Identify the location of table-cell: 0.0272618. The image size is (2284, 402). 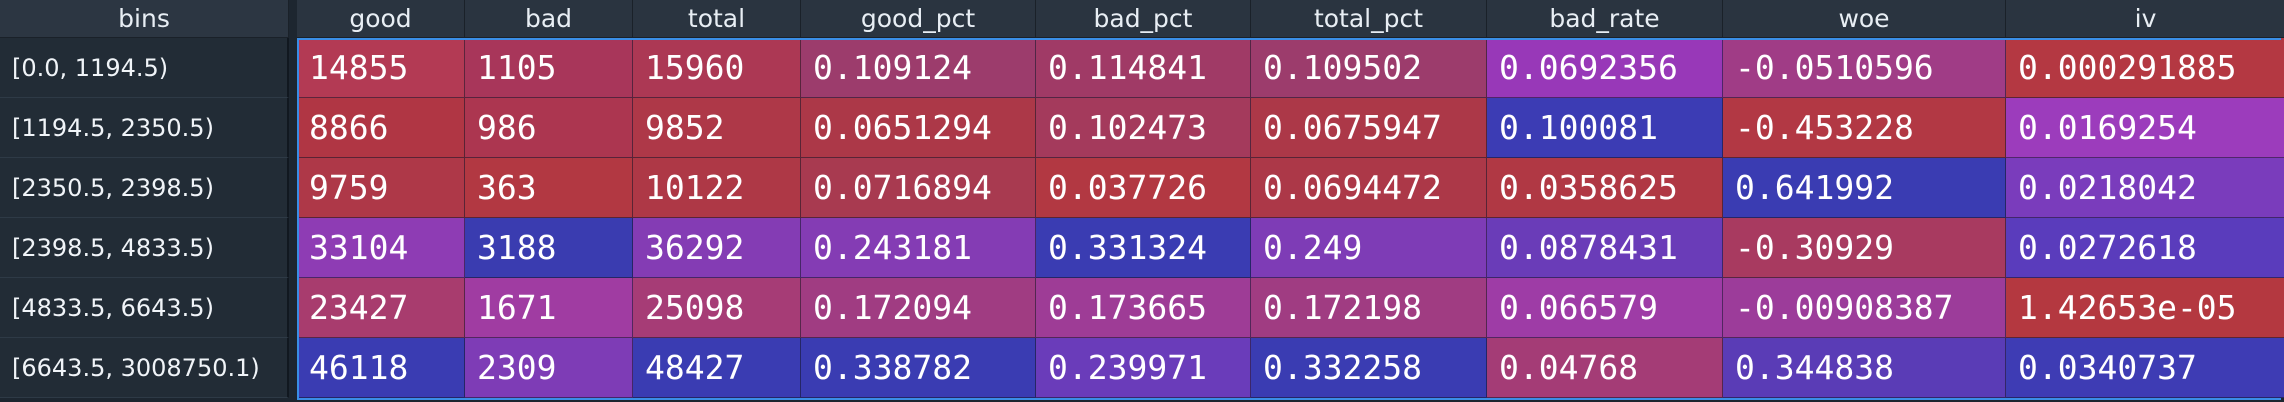
(2145, 248).